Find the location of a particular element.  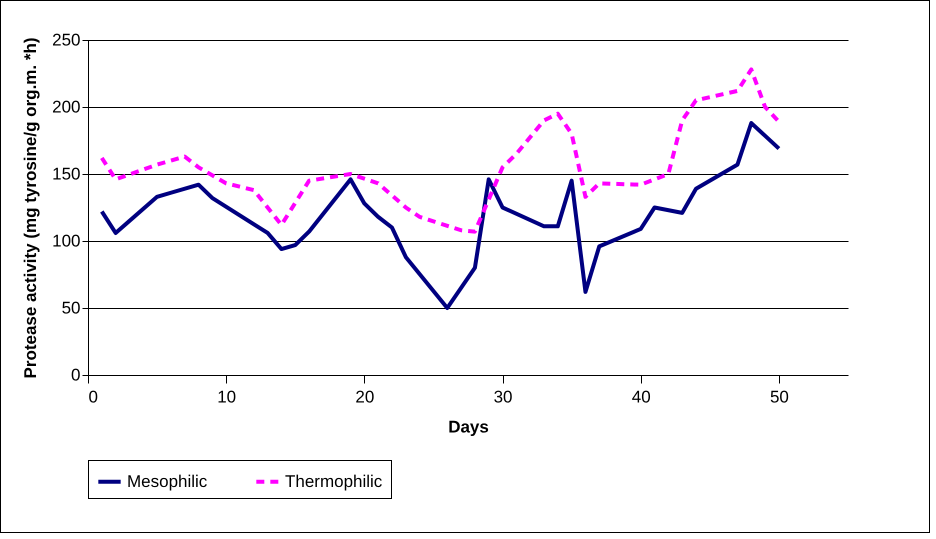

y-tick-label: 200 is located at coordinates (66, 107).